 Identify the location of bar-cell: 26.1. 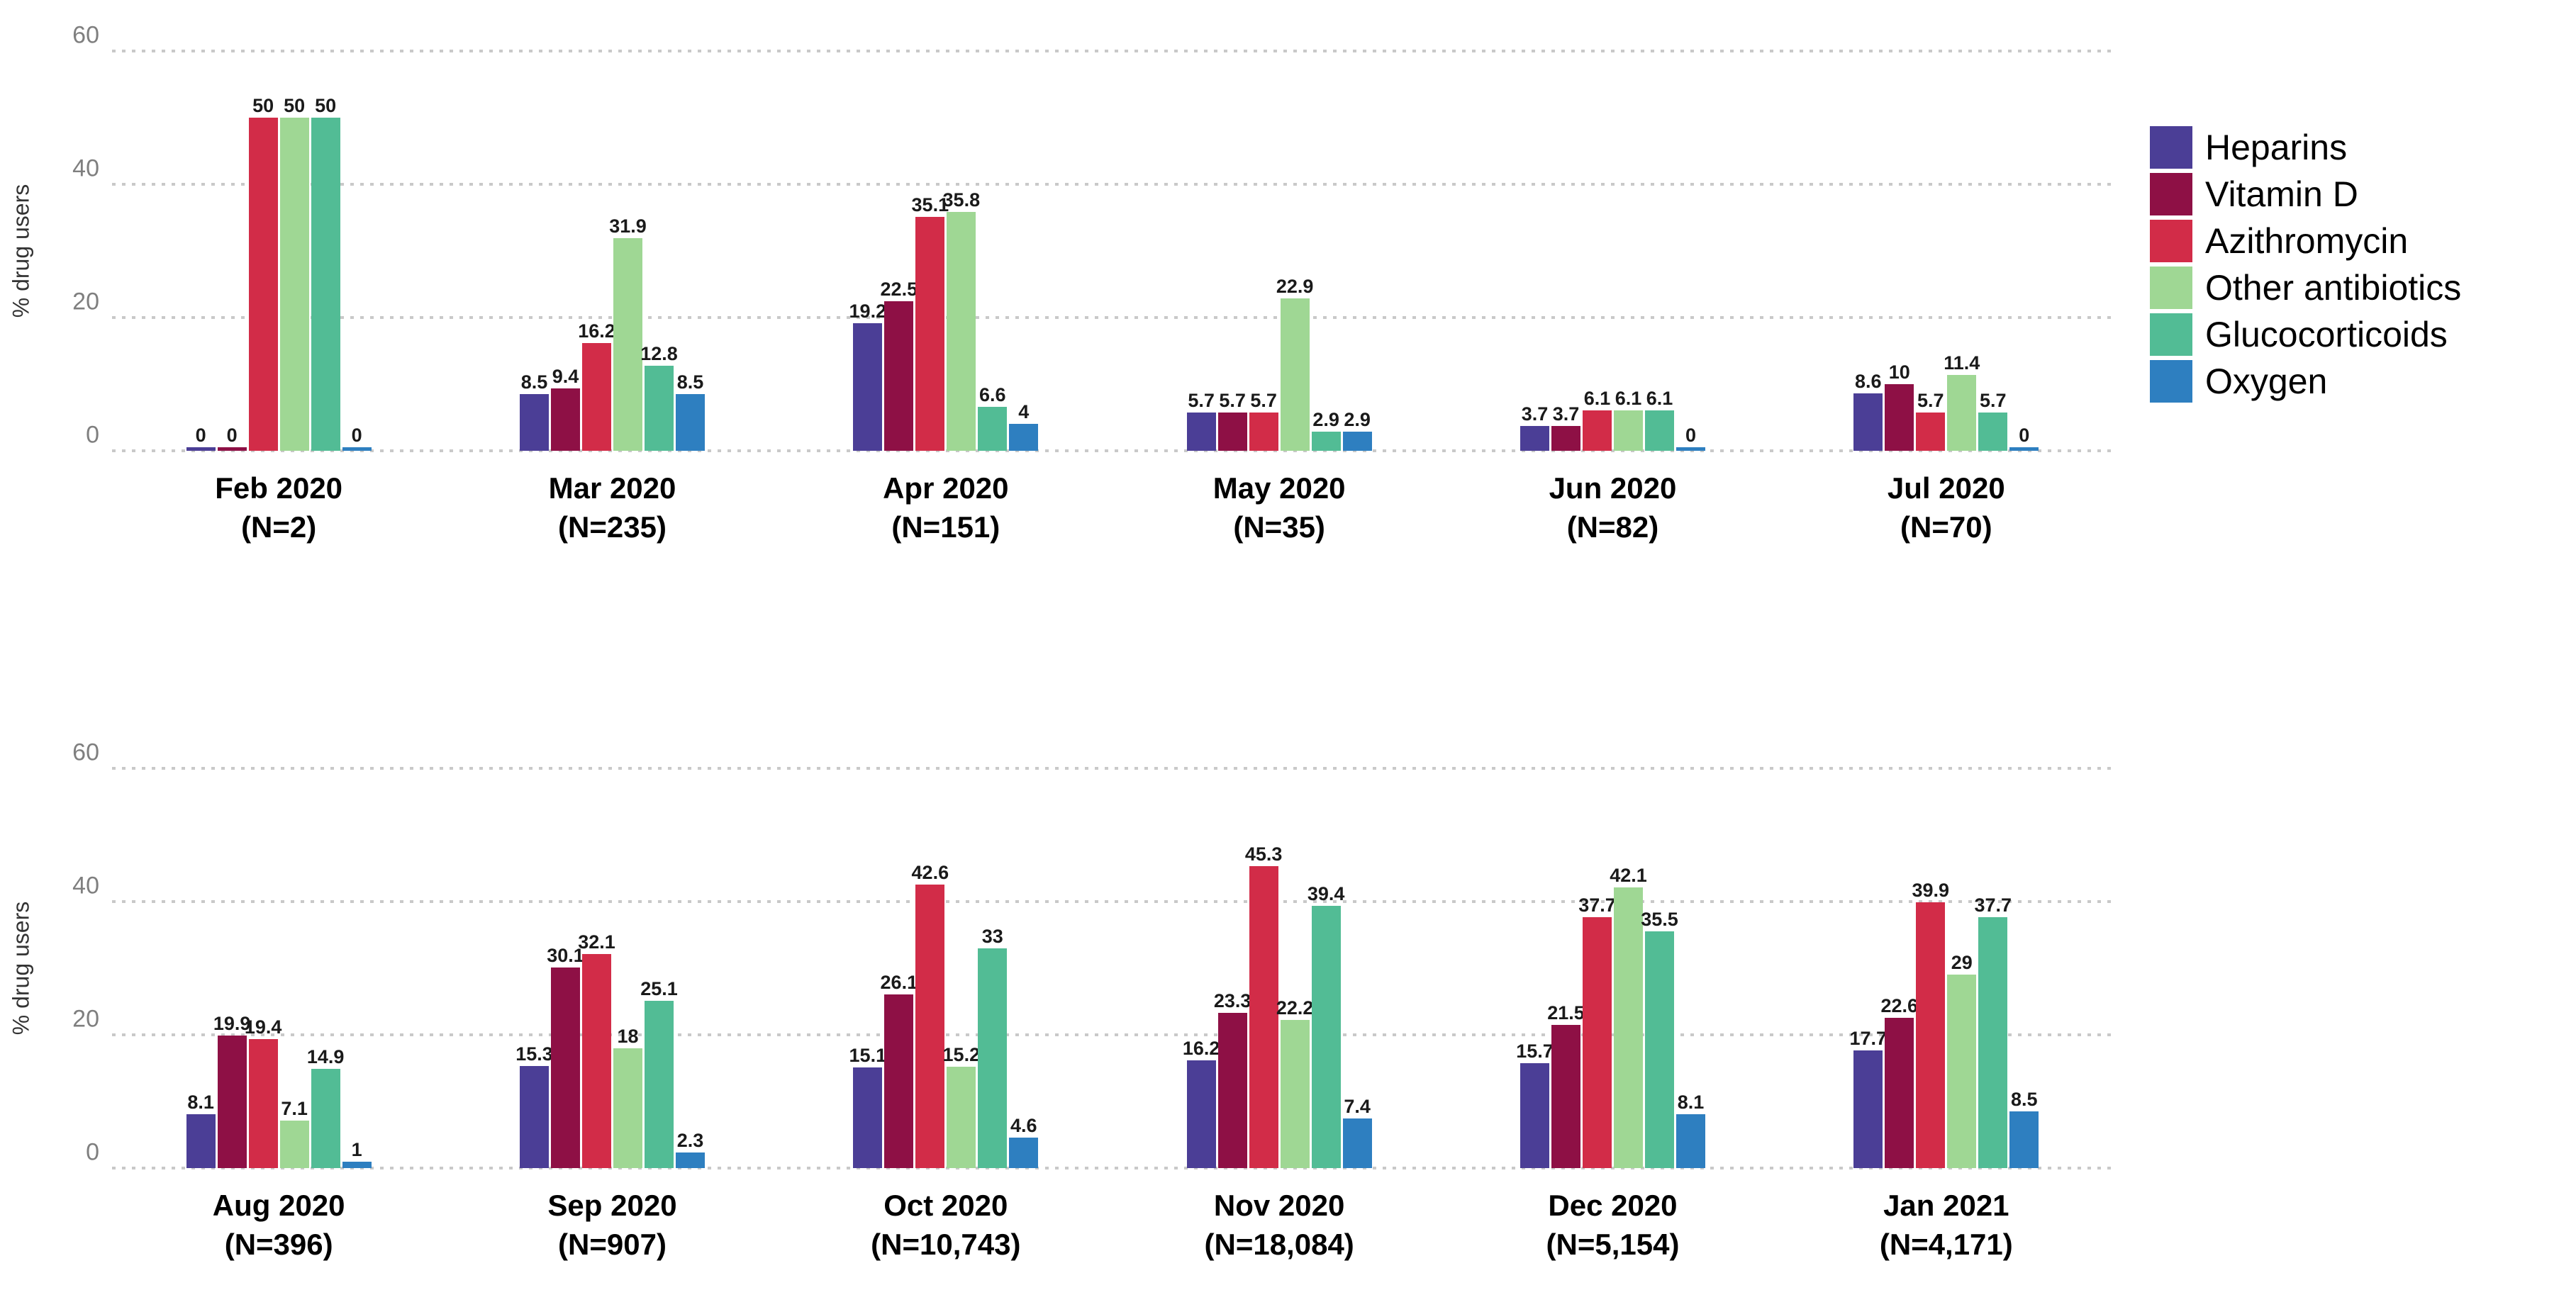
(899, 968).